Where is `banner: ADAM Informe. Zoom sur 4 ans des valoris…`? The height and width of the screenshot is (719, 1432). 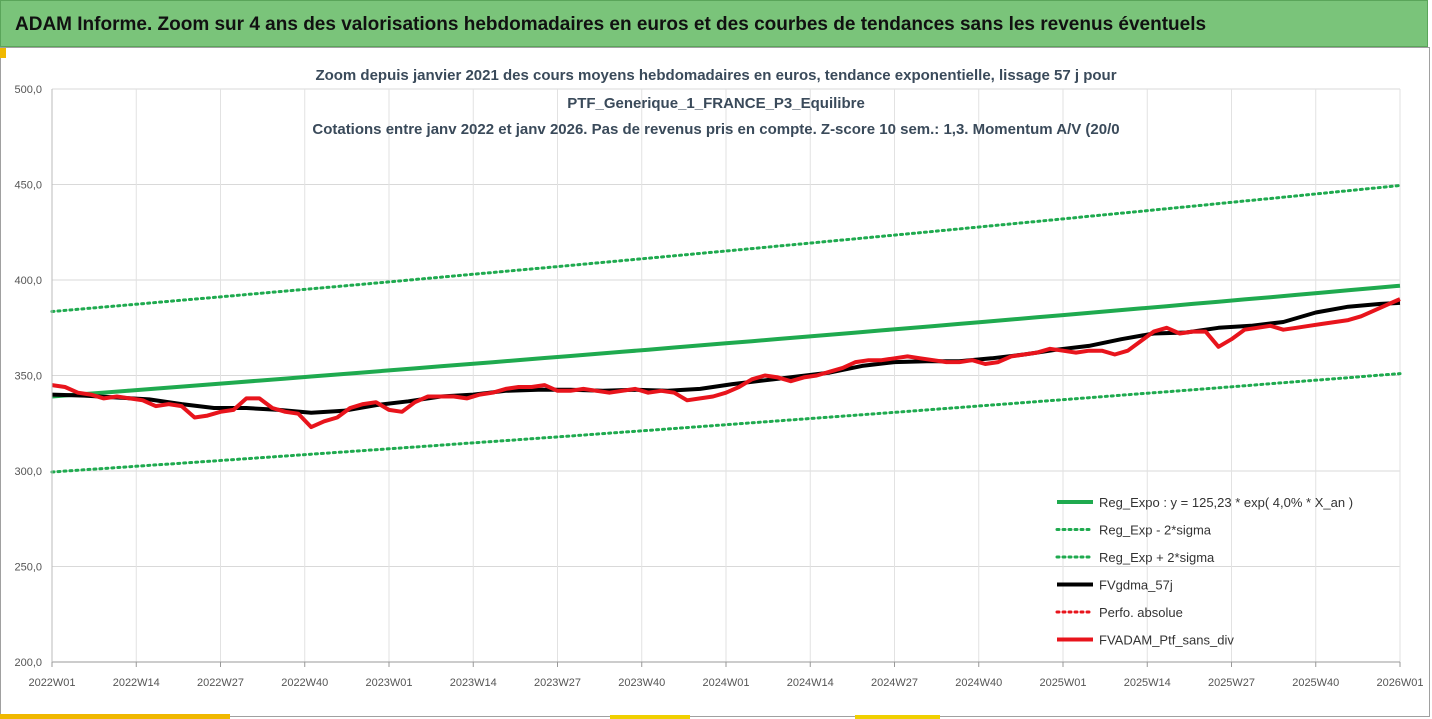 banner: ADAM Informe. Zoom sur 4 ans des valoris… is located at coordinates (714, 23).